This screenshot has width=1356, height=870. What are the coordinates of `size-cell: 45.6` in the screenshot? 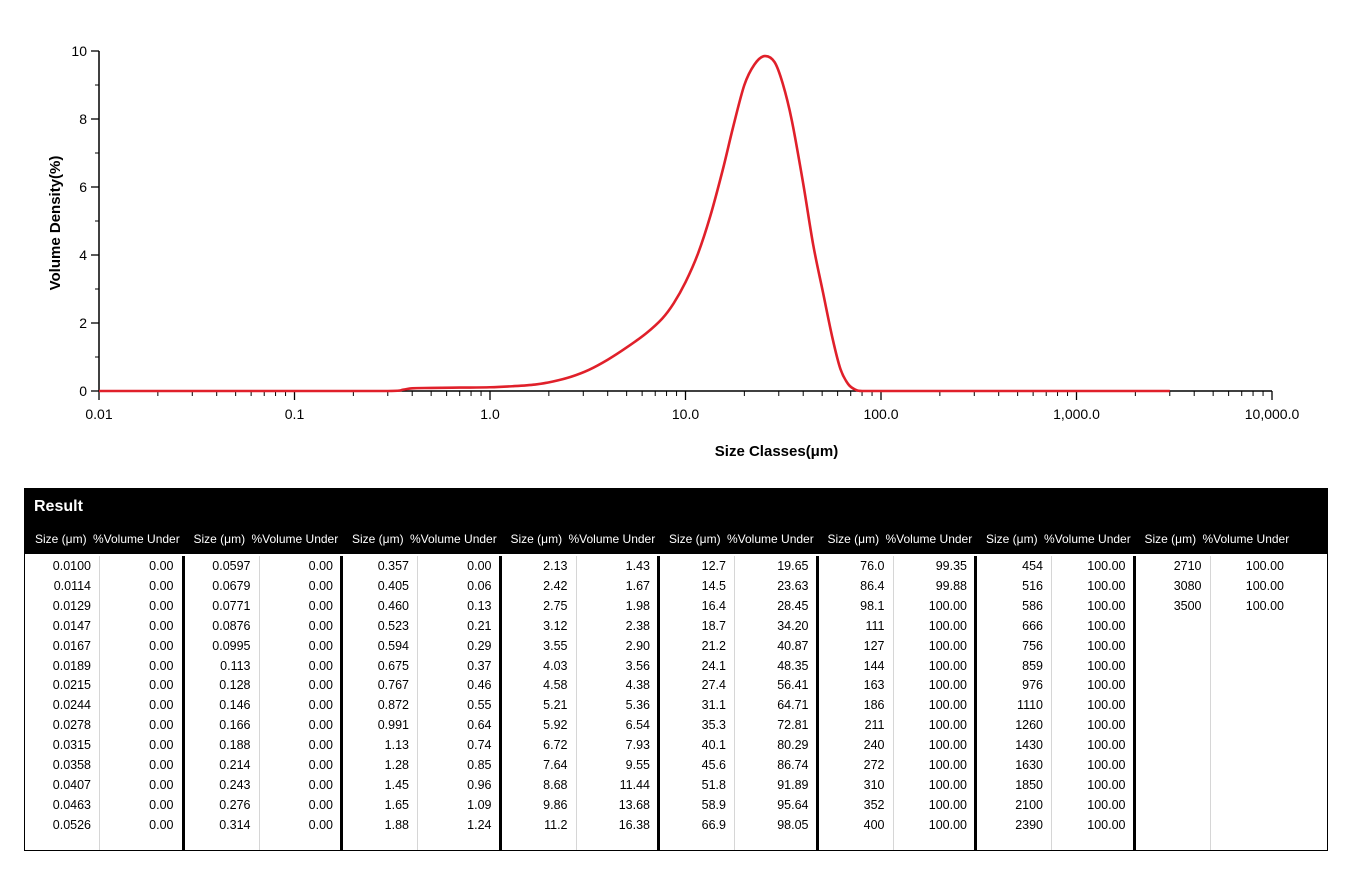 It's located at (713, 765).